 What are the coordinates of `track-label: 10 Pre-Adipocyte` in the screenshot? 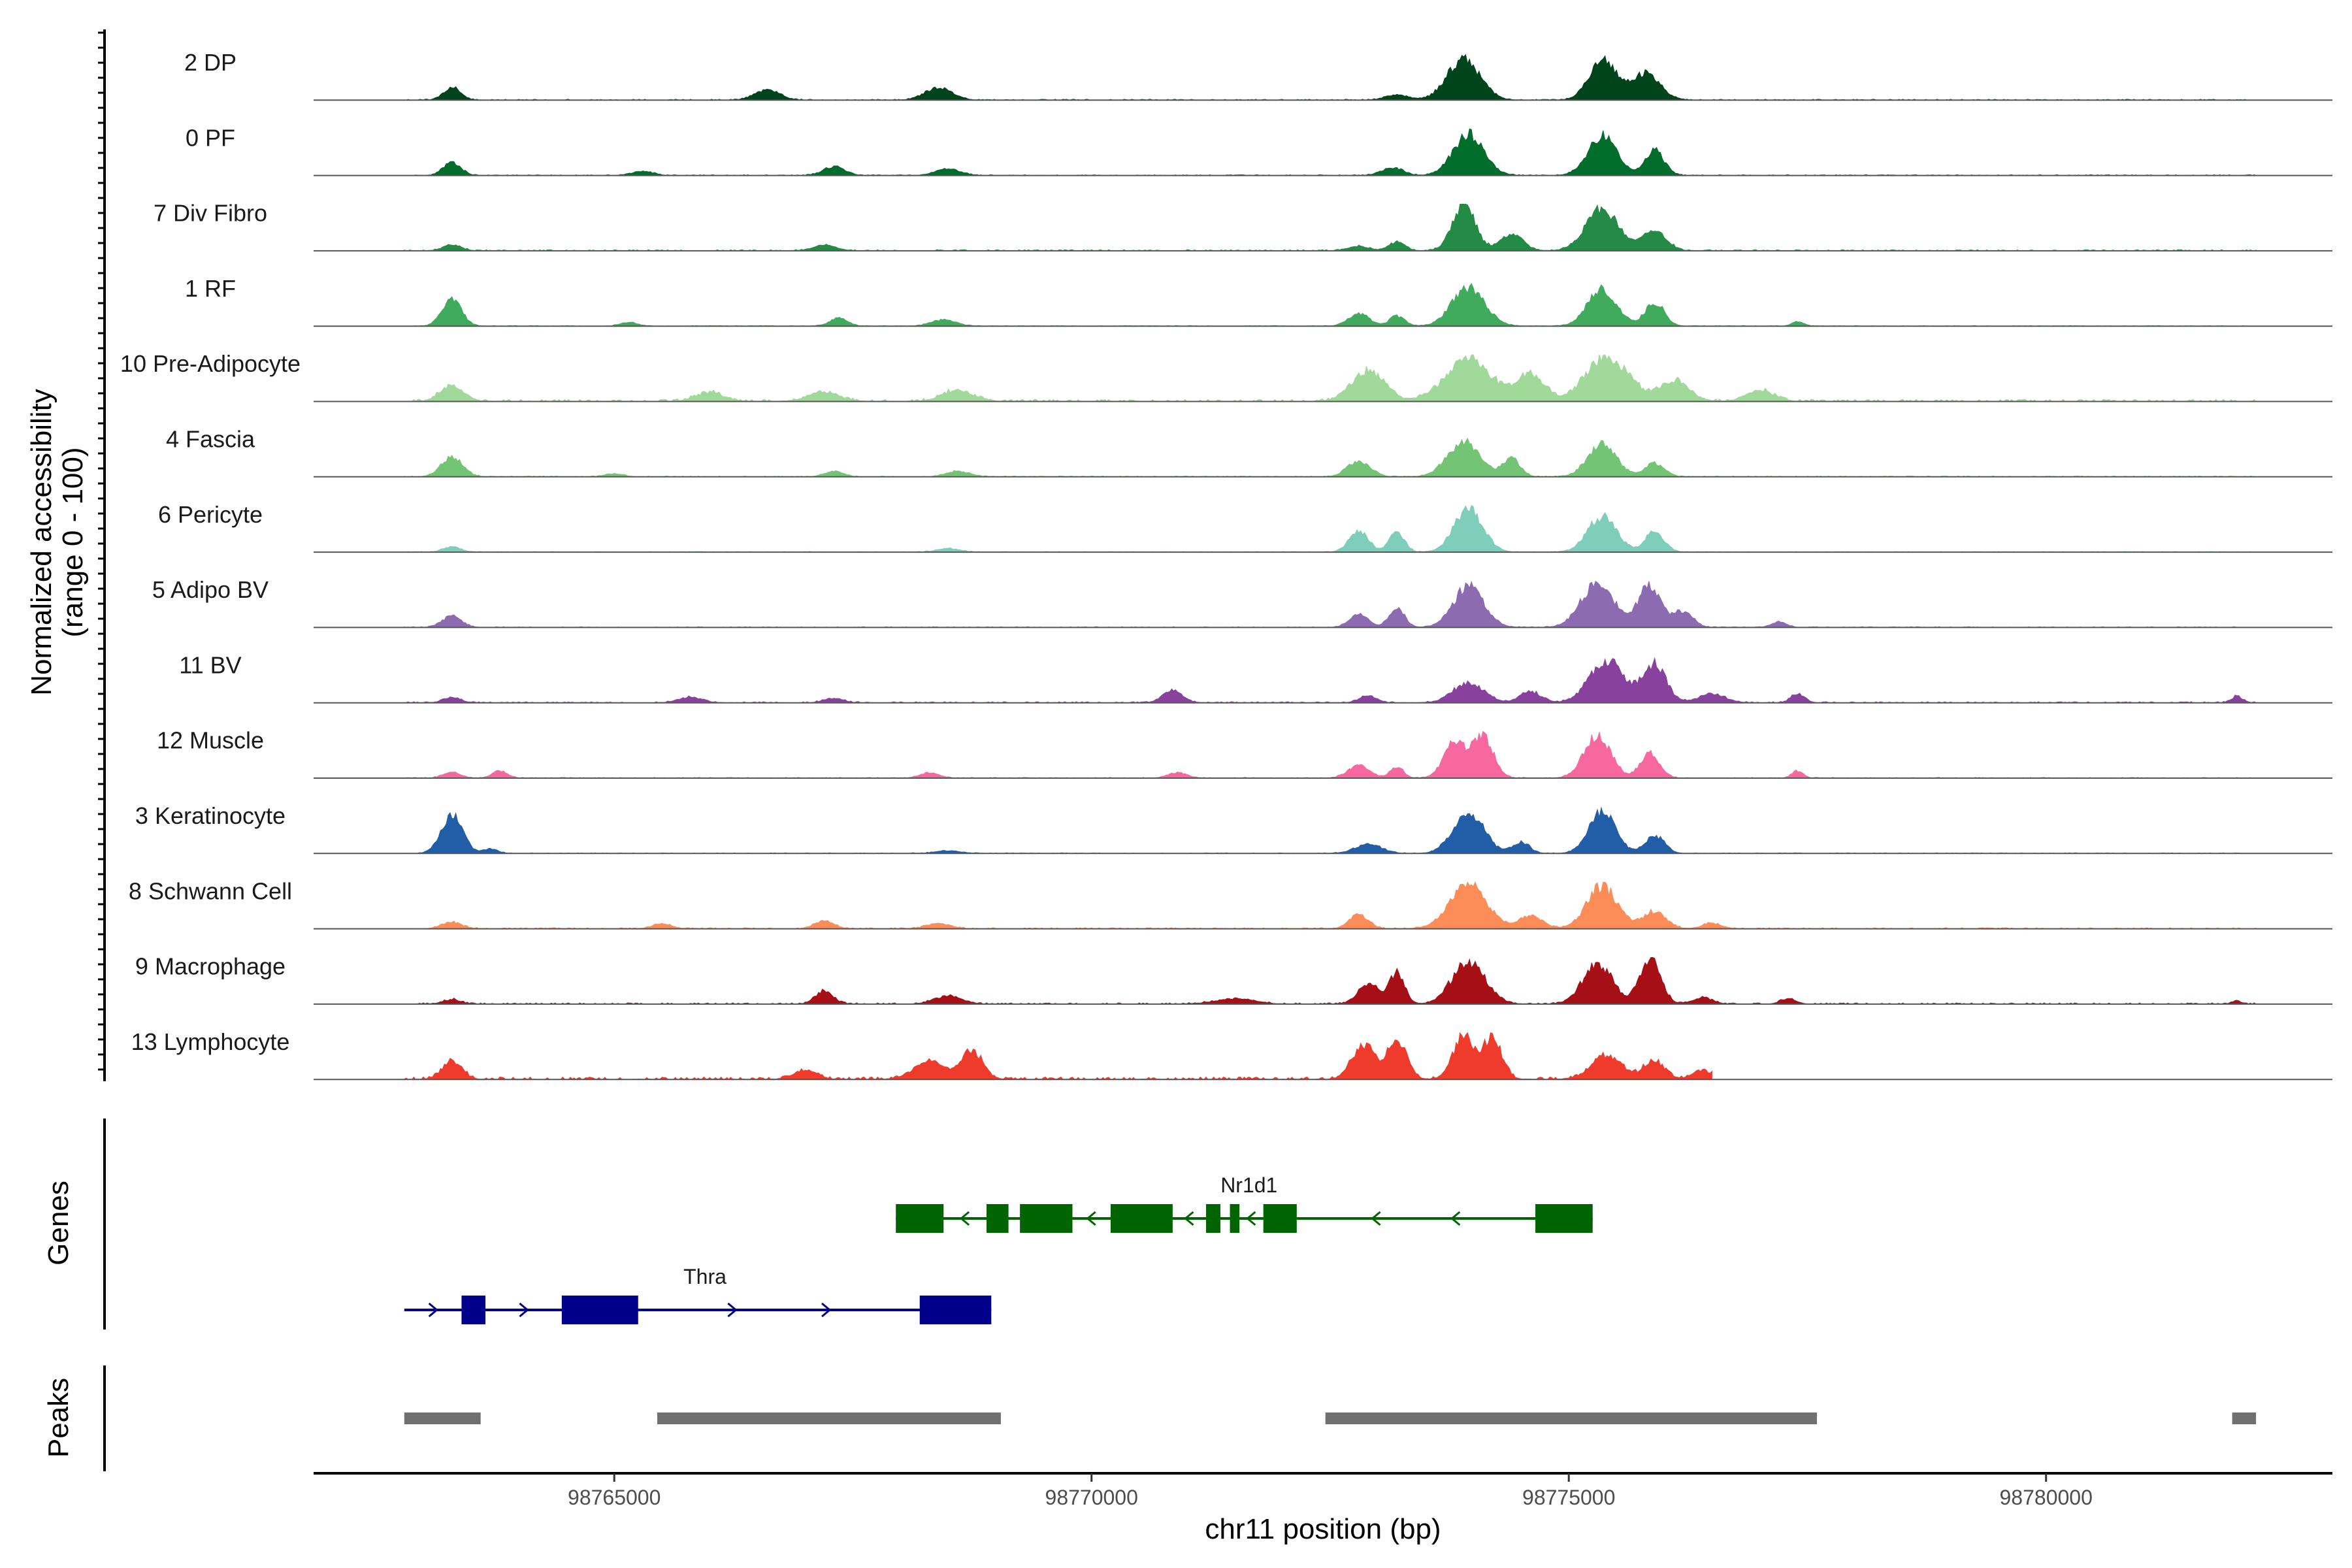 It's located at (210, 363).